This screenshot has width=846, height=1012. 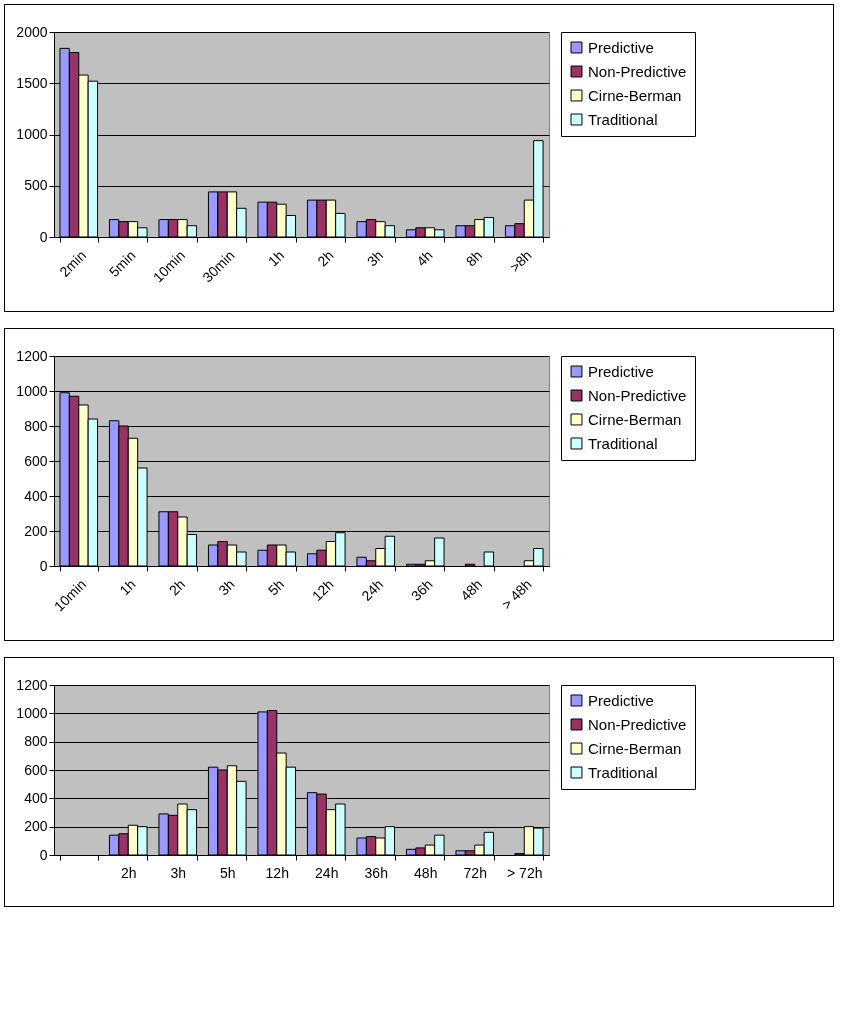 I want to click on y-tick-label: 1500, so click(x=32, y=82).